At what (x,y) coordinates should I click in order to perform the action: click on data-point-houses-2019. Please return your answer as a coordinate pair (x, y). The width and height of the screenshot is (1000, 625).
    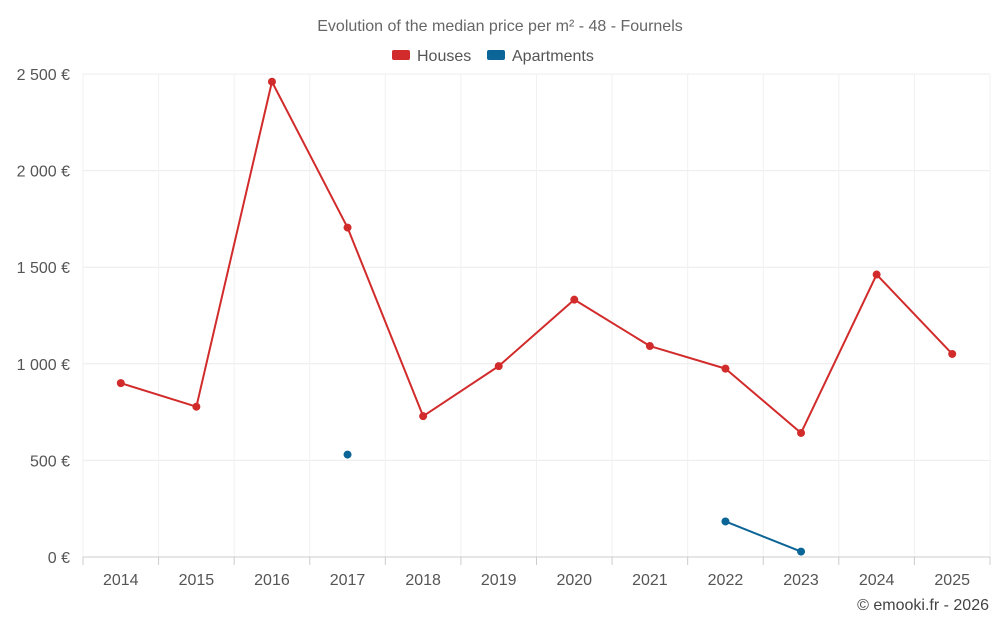
    Looking at the image, I should click on (498, 366).